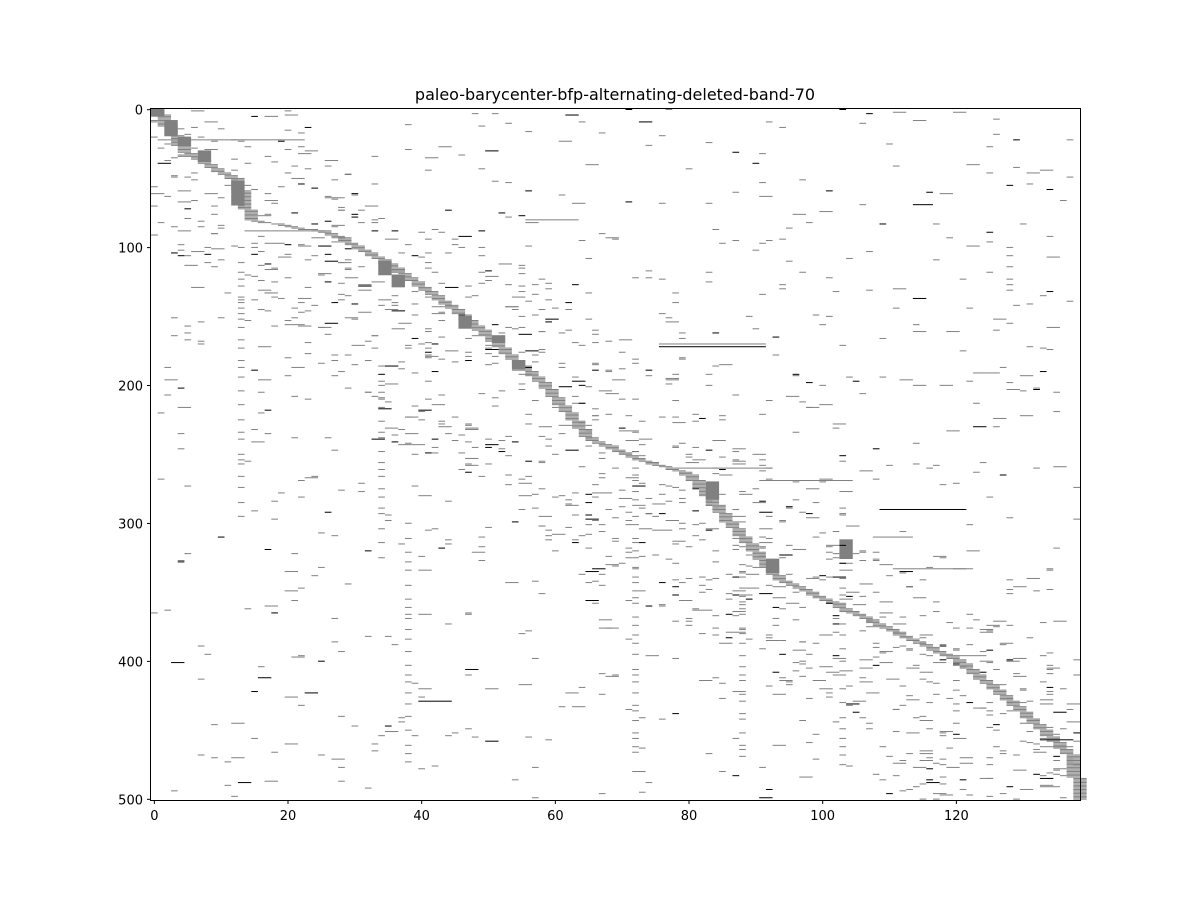 The width and height of the screenshot is (1200, 900). What do you see at coordinates (555, 816) in the screenshot?
I see `x-tick-label: 60` at bounding box center [555, 816].